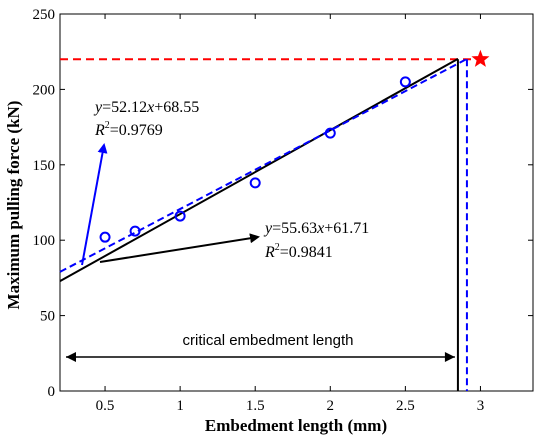 The height and width of the screenshot is (440, 550). Describe the element at coordinates (331, 406) in the screenshot. I see `x-tick-label: 2` at that location.